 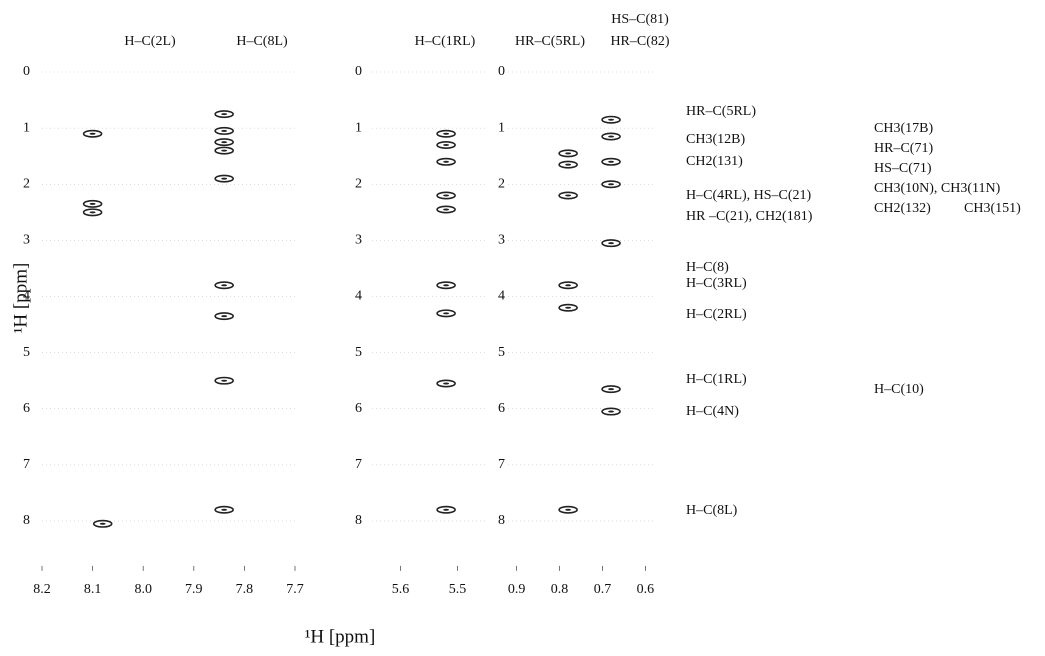 What do you see at coordinates (992, 208) in the screenshot?
I see `assignment-label: CH3(151)` at bounding box center [992, 208].